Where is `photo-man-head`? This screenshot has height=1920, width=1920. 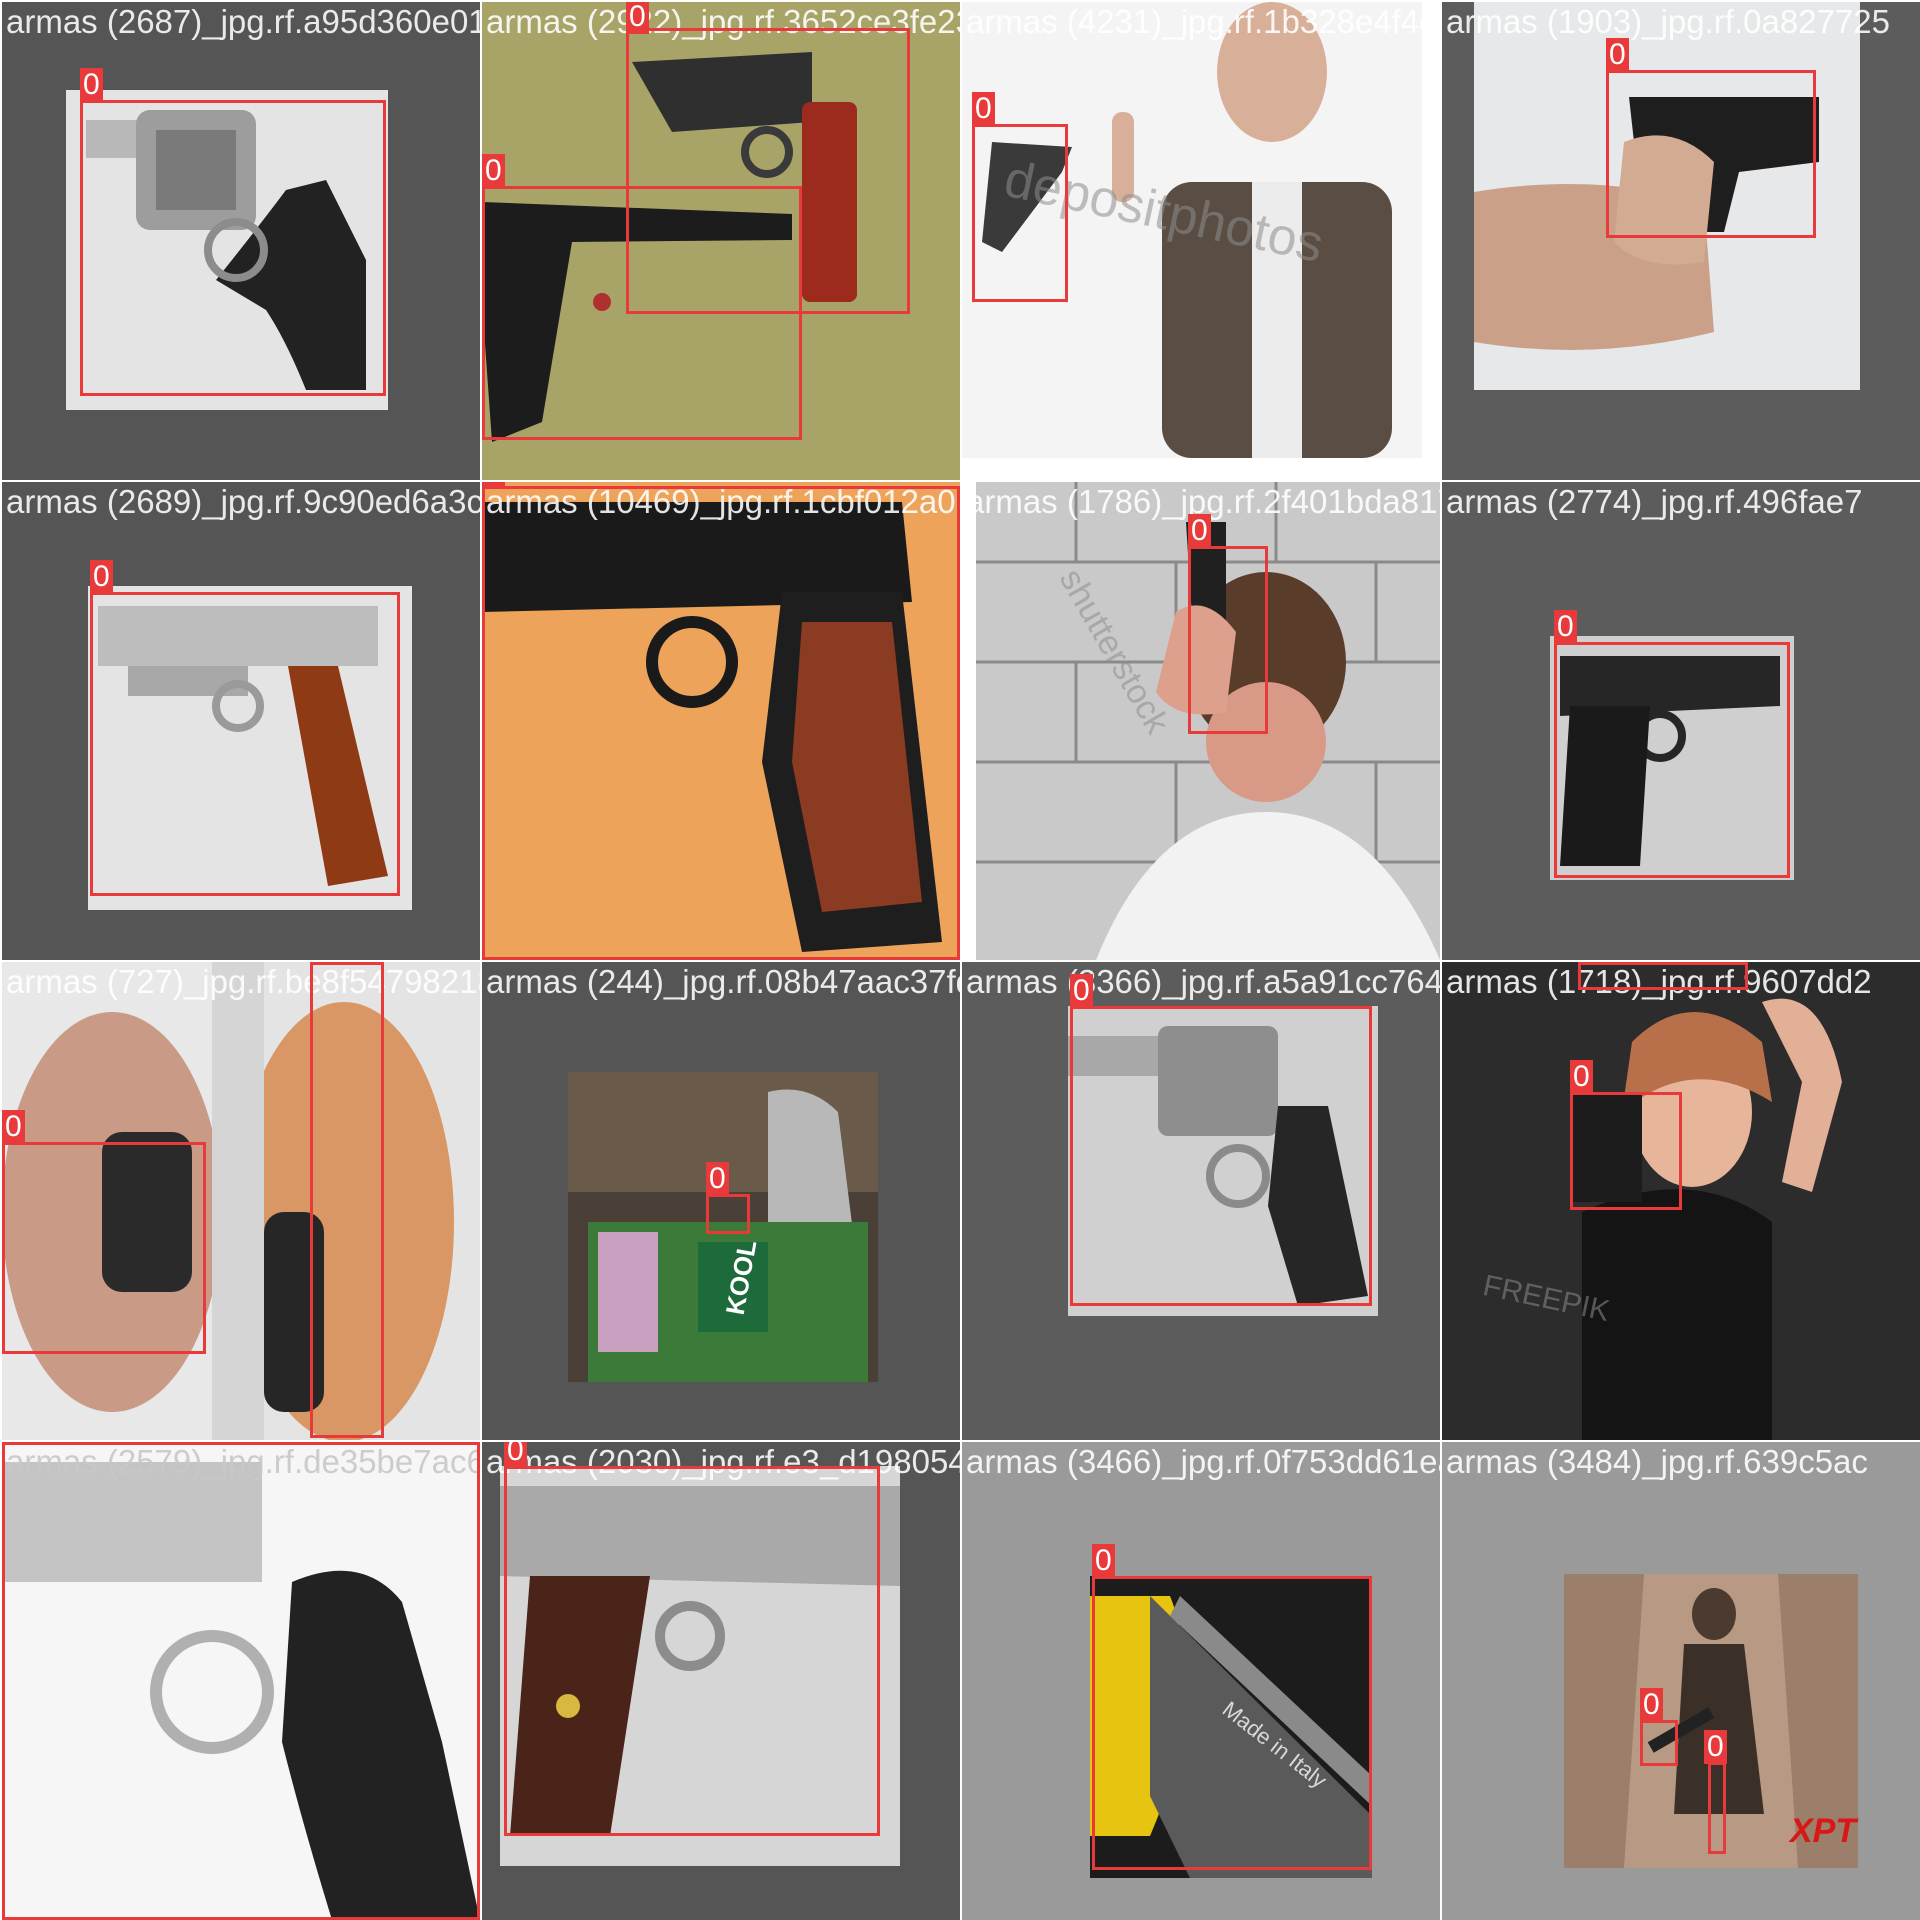
photo-man-head is located at coordinates (1208, 721).